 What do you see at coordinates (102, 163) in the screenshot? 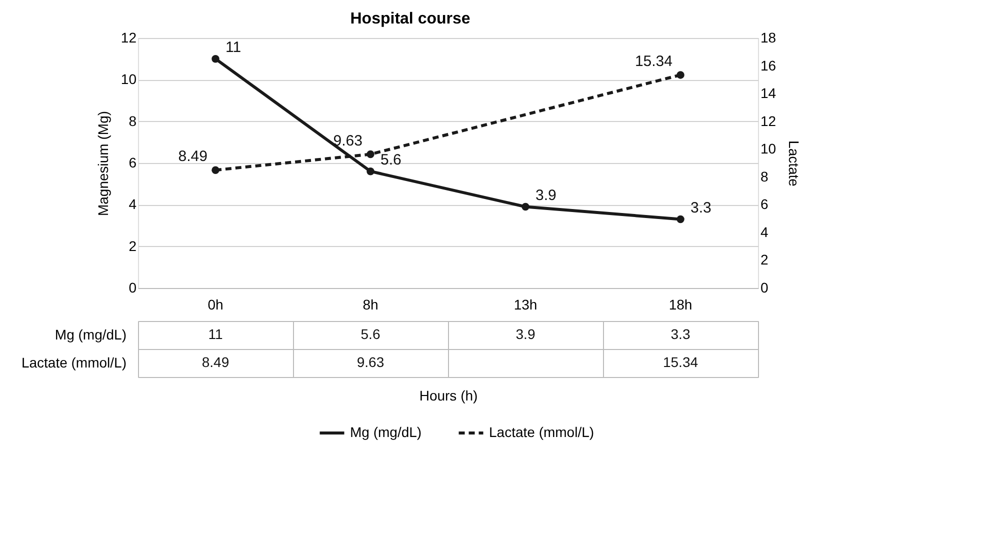
I see `y-axis-title: Magnesium (Mg)` at bounding box center [102, 163].